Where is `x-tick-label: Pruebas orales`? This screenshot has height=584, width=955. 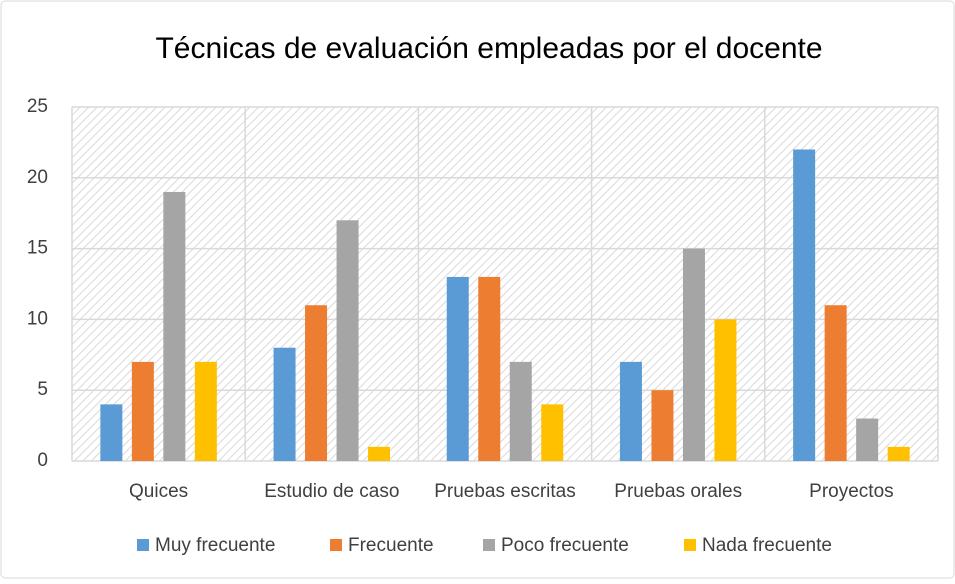
x-tick-label: Pruebas orales is located at coordinates (678, 491).